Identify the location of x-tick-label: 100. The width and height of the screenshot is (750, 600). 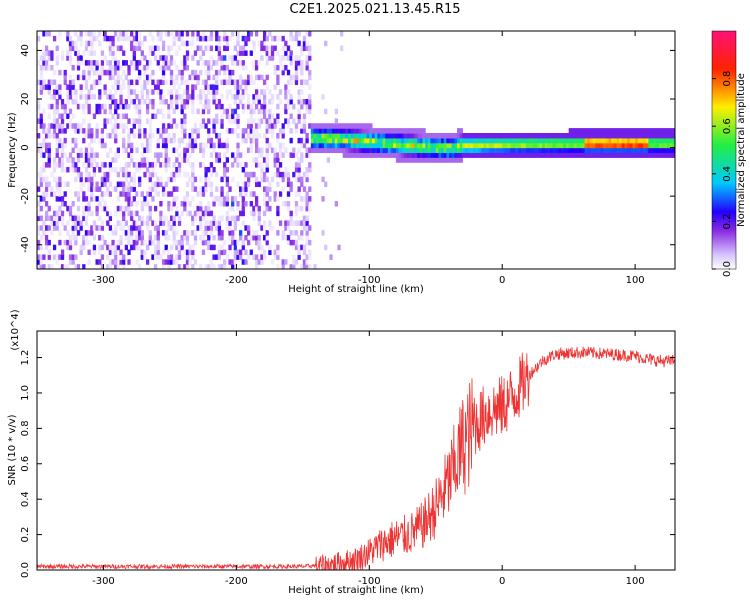
(635, 280).